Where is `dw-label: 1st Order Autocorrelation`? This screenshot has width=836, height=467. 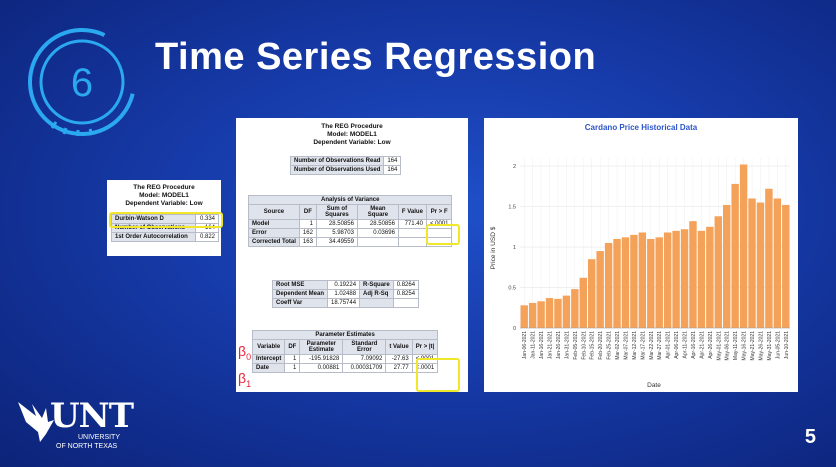
dw-label: 1st Order Autocorrelation is located at coordinates (153, 237).